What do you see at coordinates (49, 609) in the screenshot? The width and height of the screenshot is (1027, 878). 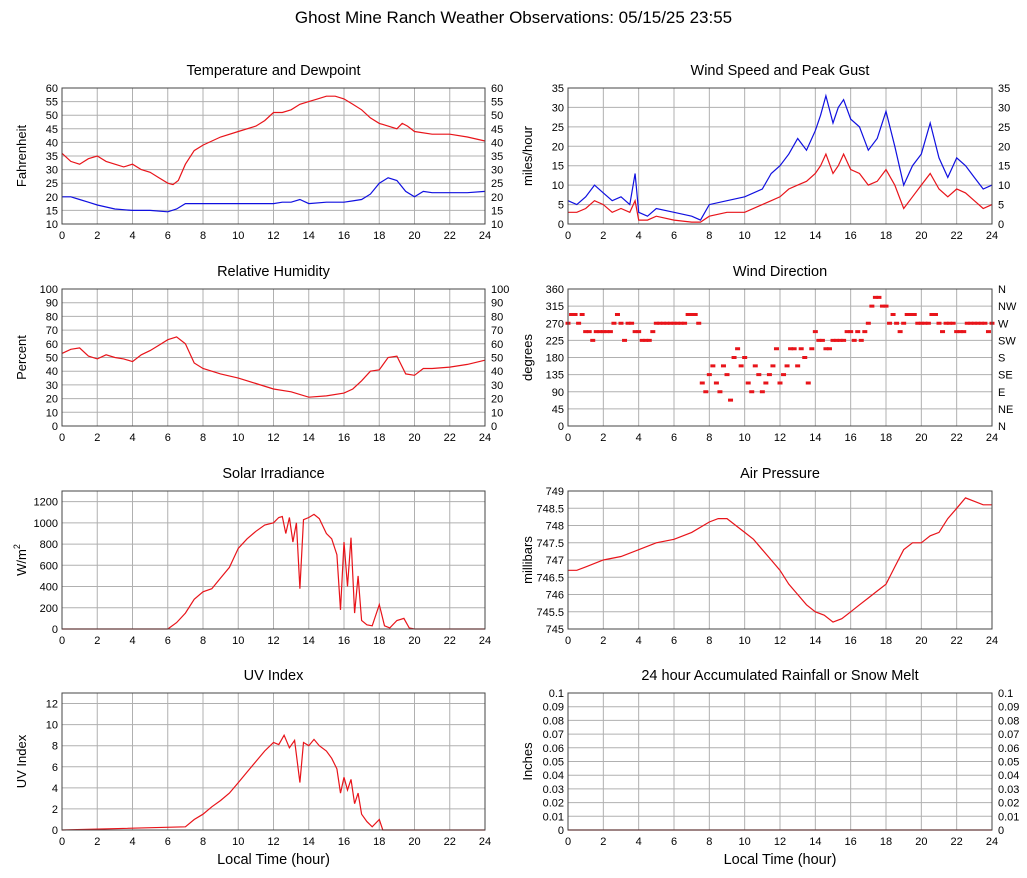 I see `y-tick-label: 200` at bounding box center [49, 609].